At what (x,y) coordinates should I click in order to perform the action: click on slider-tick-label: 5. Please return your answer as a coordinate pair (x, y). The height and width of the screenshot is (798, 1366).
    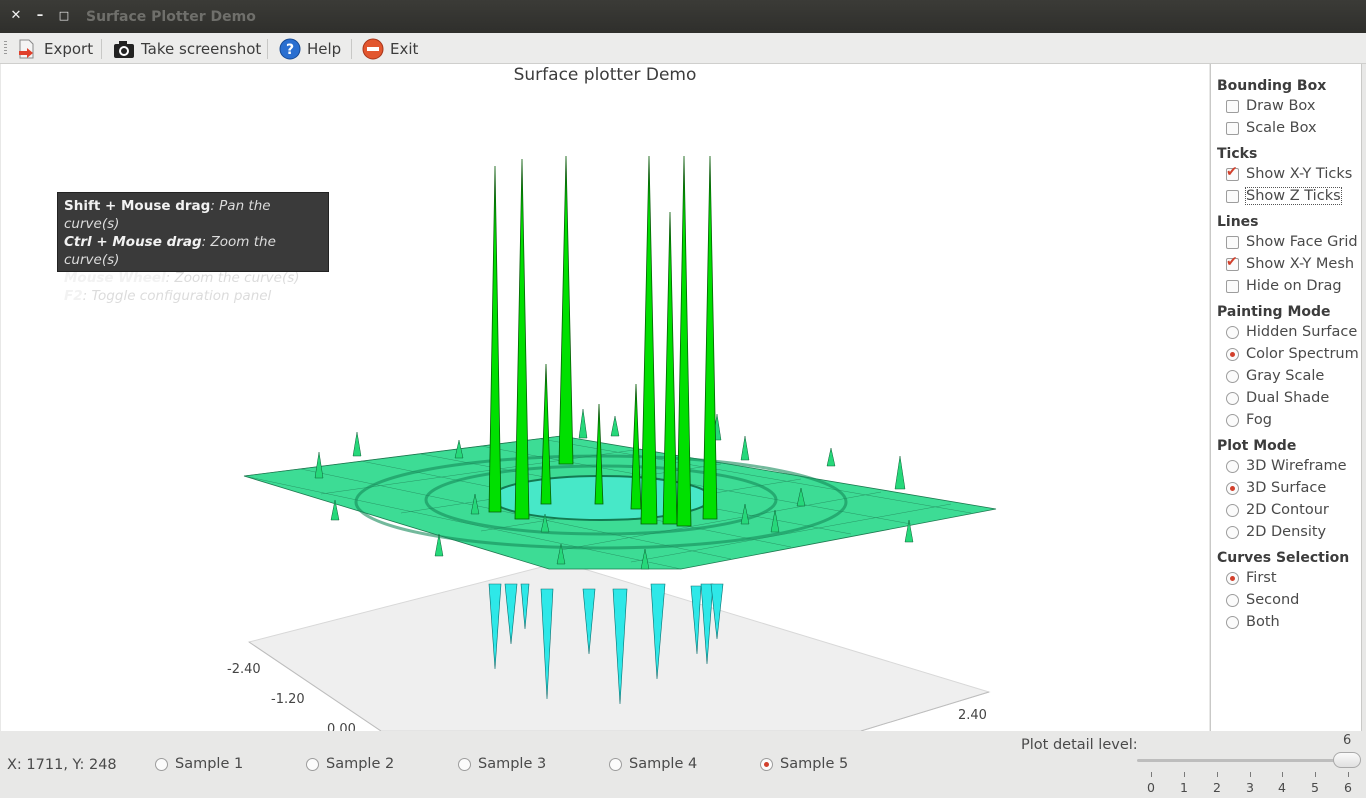
    Looking at the image, I should click on (1315, 787).